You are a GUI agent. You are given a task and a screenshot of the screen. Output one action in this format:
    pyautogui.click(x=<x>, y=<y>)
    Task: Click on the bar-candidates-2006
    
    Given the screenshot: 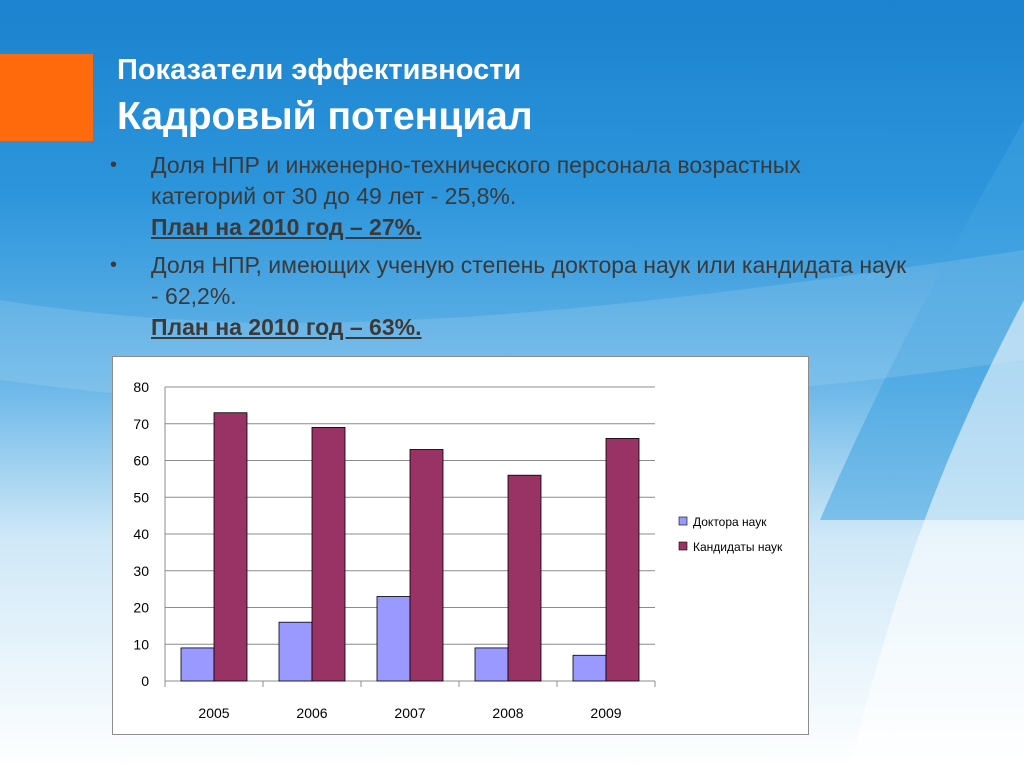 What is the action you would take?
    pyautogui.click(x=328, y=554)
    